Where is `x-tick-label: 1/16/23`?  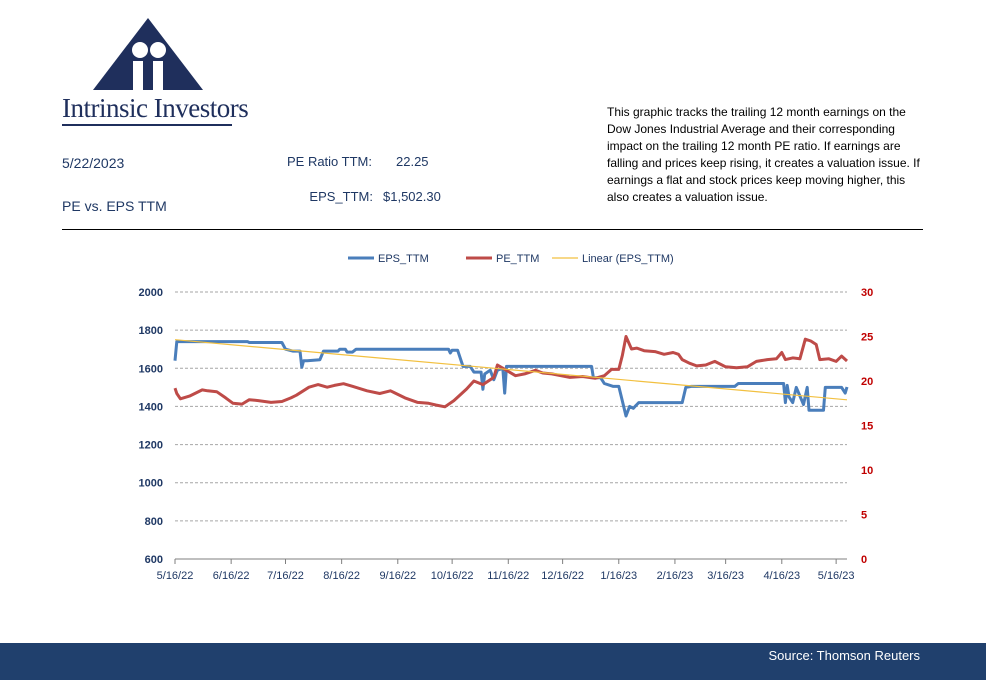 x-tick-label: 1/16/23 is located at coordinates (618, 576).